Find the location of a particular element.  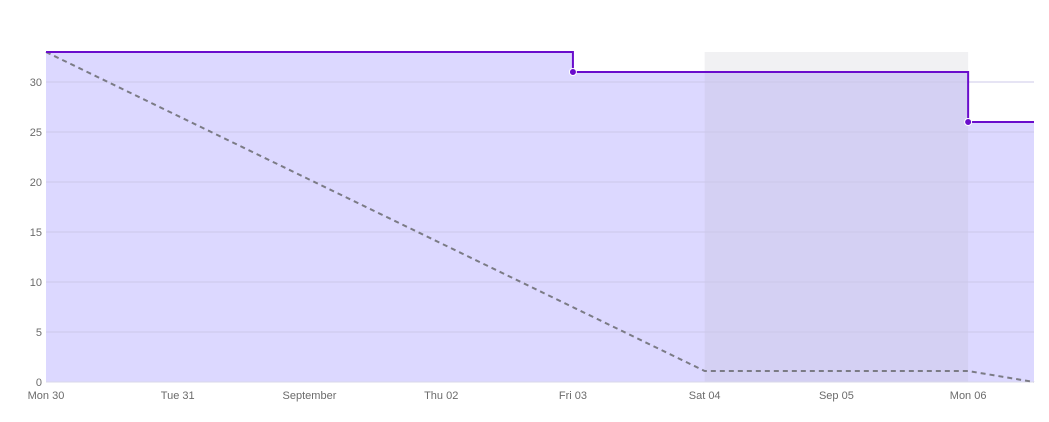

x-tick-label: Mon 06 is located at coordinates (968, 396).